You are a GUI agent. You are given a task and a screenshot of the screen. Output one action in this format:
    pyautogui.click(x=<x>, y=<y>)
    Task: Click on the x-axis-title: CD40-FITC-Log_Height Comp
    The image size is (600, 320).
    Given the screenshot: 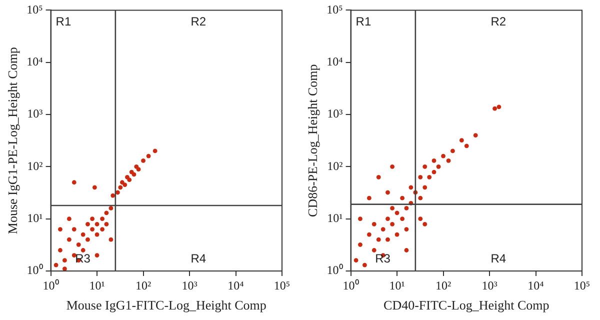 What is the action you would take?
    pyautogui.click(x=467, y=305)
    